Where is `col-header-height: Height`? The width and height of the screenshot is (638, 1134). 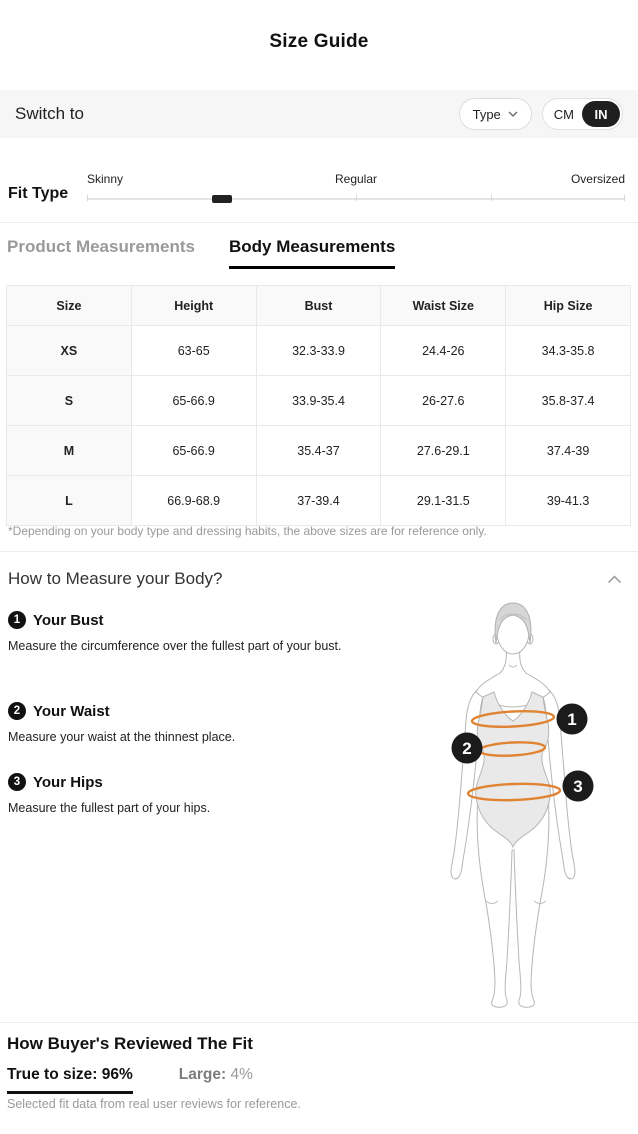
col-header-height: Height is located at coordinates (193, 305).